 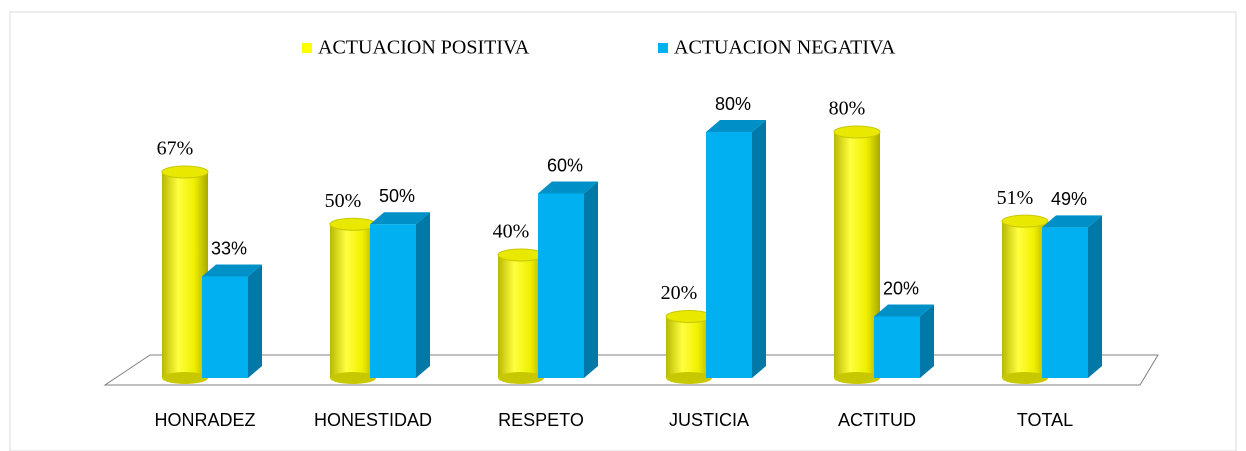 What do you see at coordinates (631, 370) in the screenshot?
I see `floor` at bounding box center [631, 370].